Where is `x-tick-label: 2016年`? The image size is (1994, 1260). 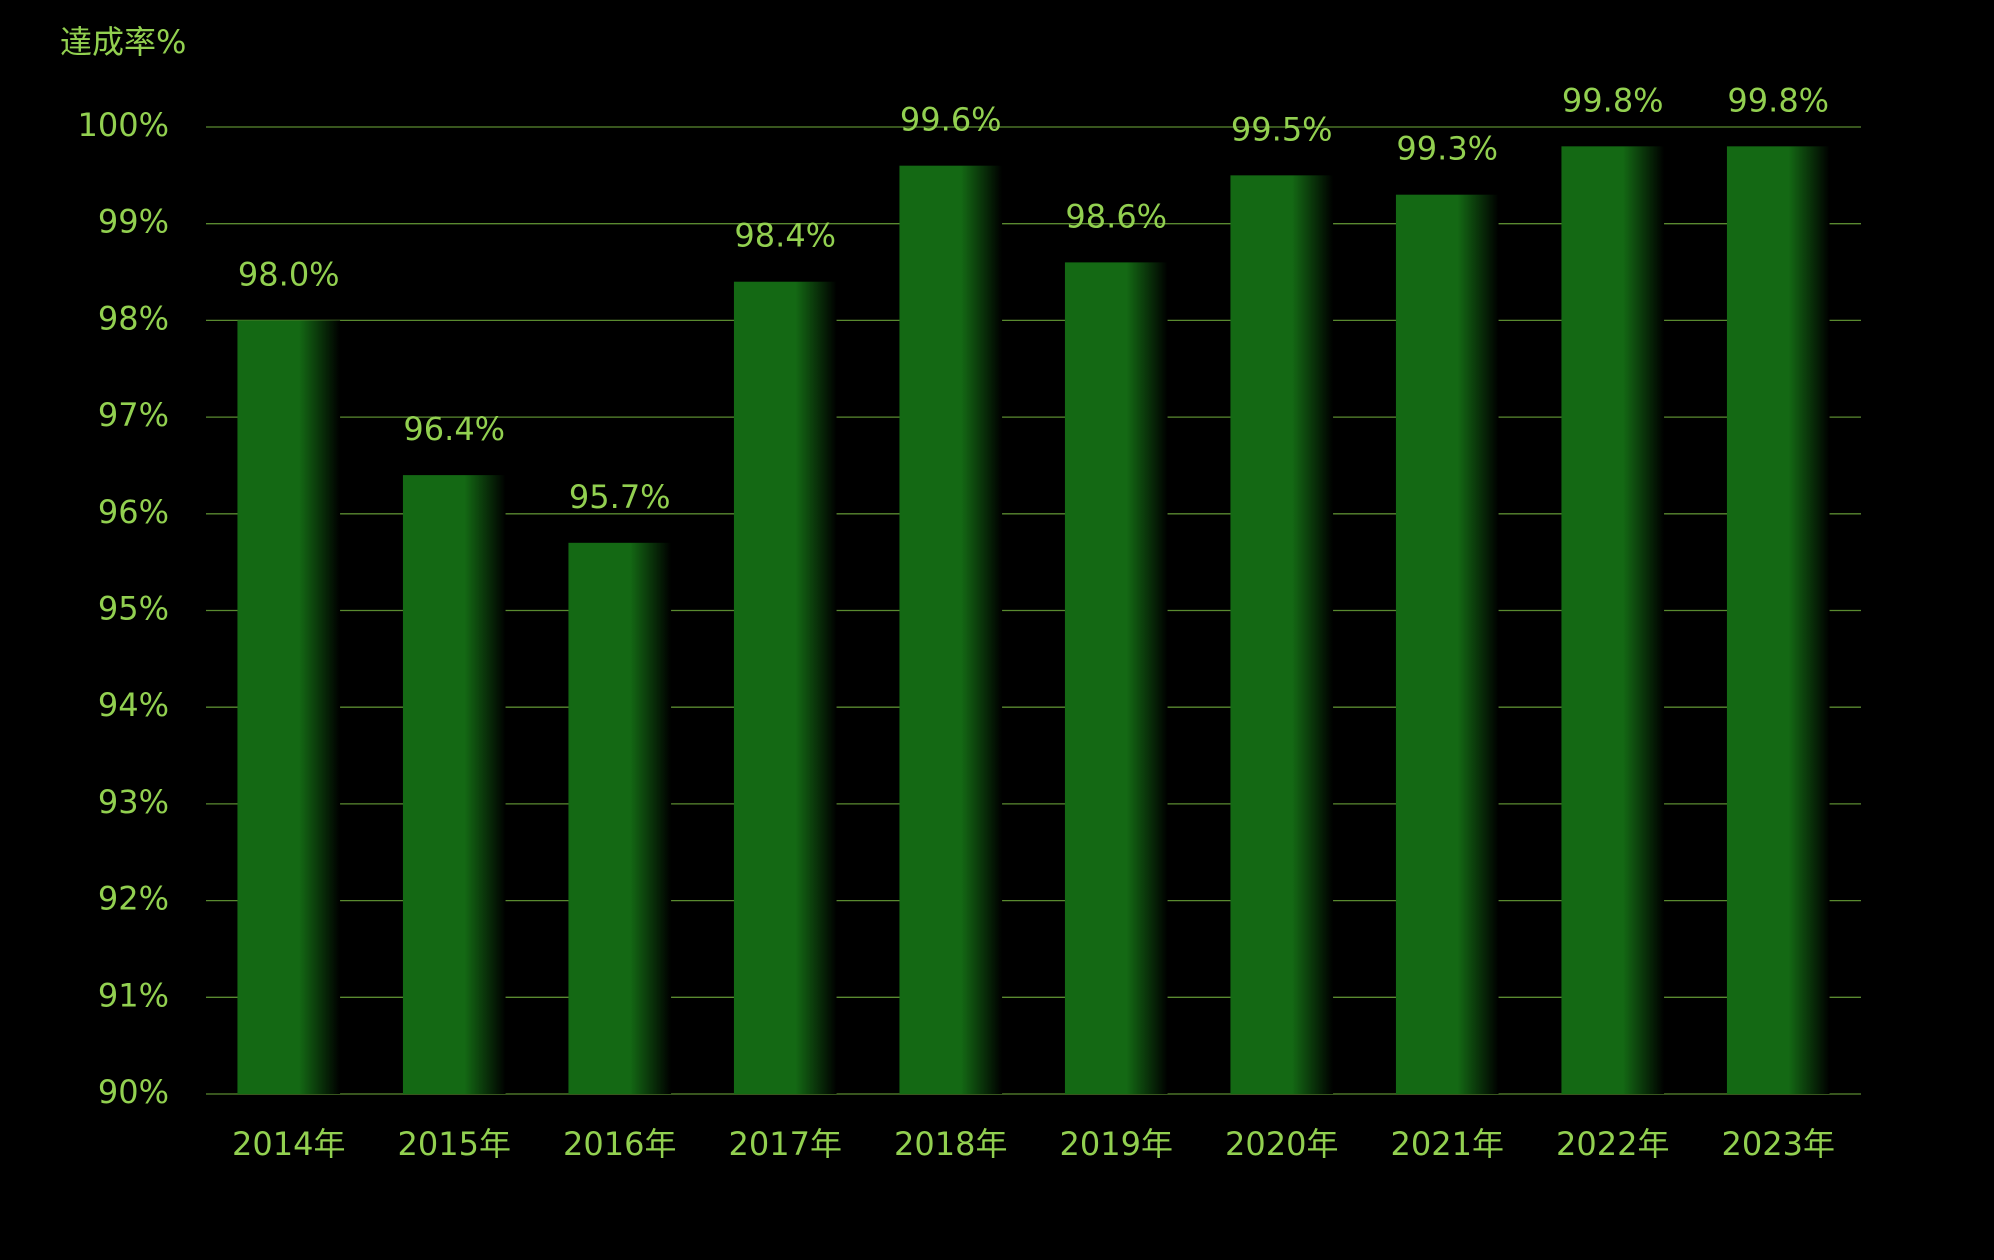 x-tick-label: 2016年 is located at coordinates (619, 1144).